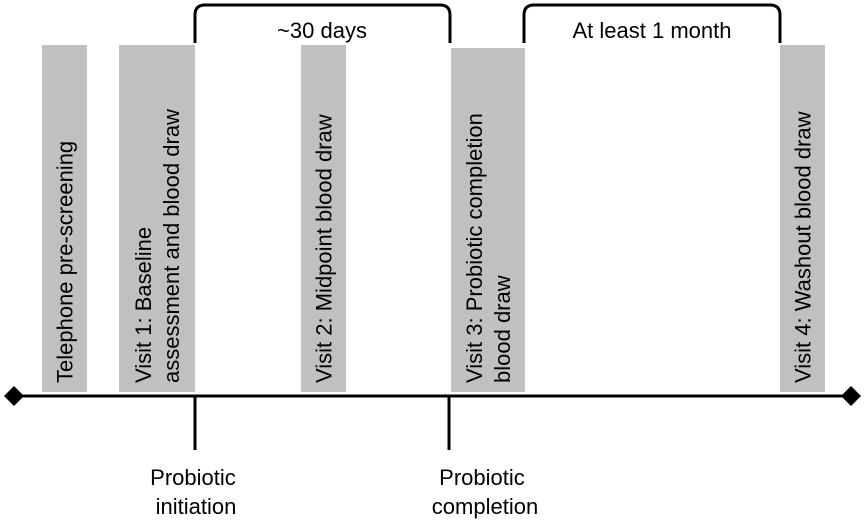 The height and width of the screenshot is (525, 865). I want to click on marker-label-completion-line-2: completion, so click(485, 506).